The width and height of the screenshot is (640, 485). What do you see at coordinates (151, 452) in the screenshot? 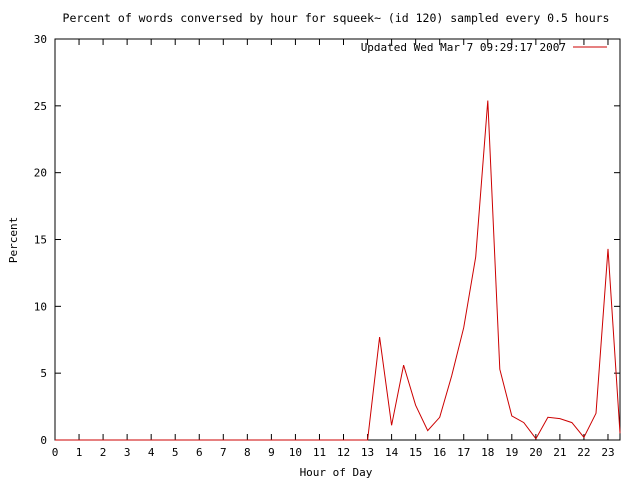
I see `x-tick-label: 4` at bounding box center [151, 452].